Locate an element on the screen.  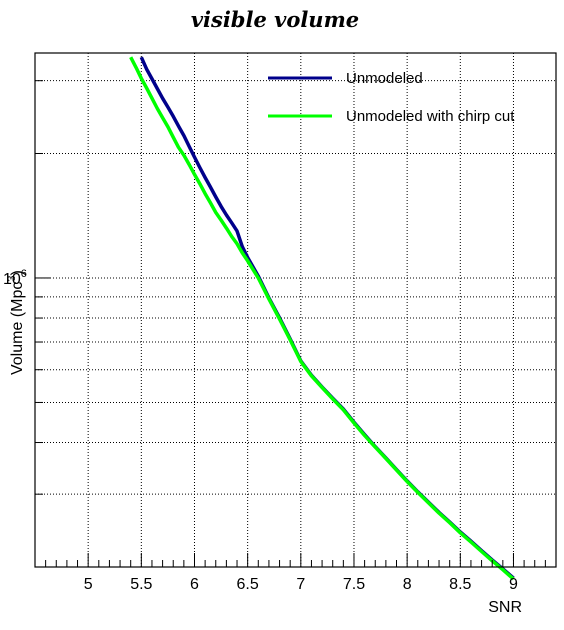
y-axis-label-suffix: ) is located at coordinates (17, 272).